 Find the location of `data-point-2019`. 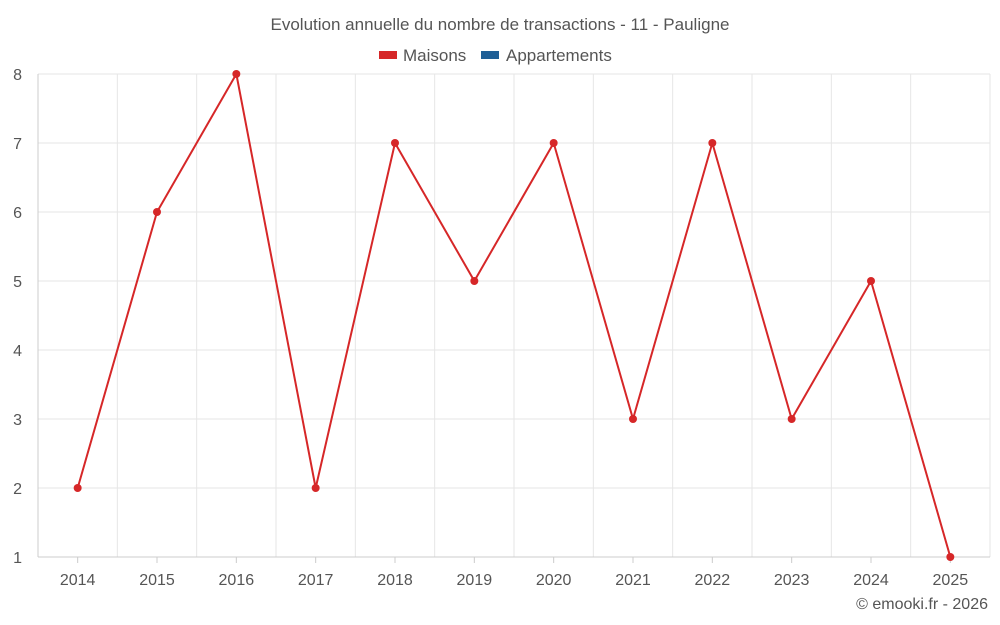

data-point-2019 is located at coordinates (474, 281).